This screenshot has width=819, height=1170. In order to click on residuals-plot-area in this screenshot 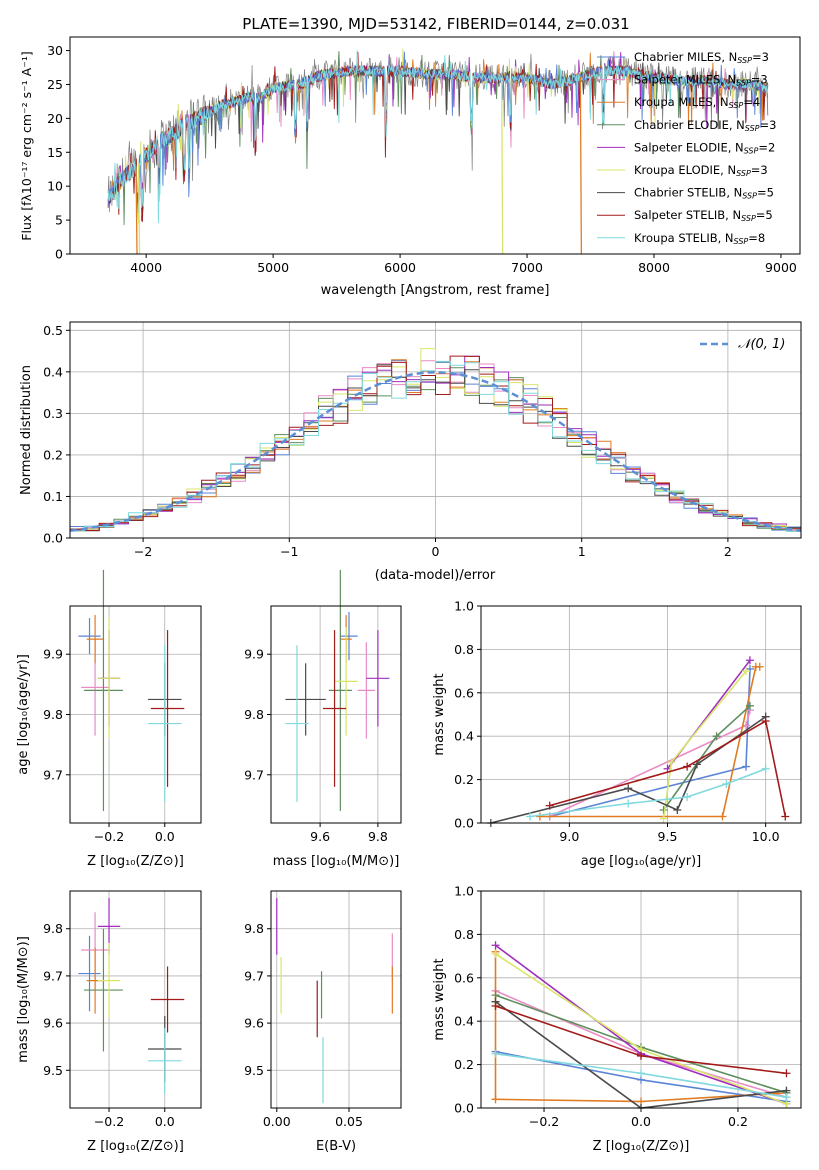, I will do `click(435, 440)`.